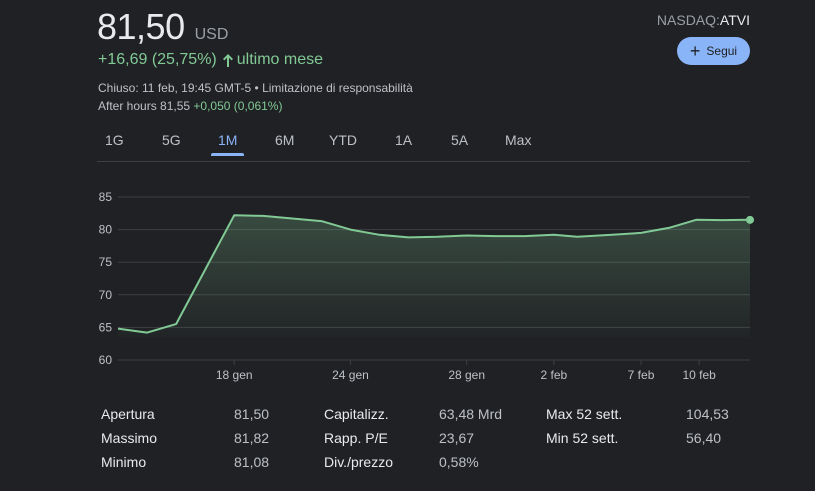 The height and width of the screenshot is (491, 815). What do you see at coordinates (285, 140) in the screenshot?
I see `tab-6m: 6M` at bounding box center [285, 140].